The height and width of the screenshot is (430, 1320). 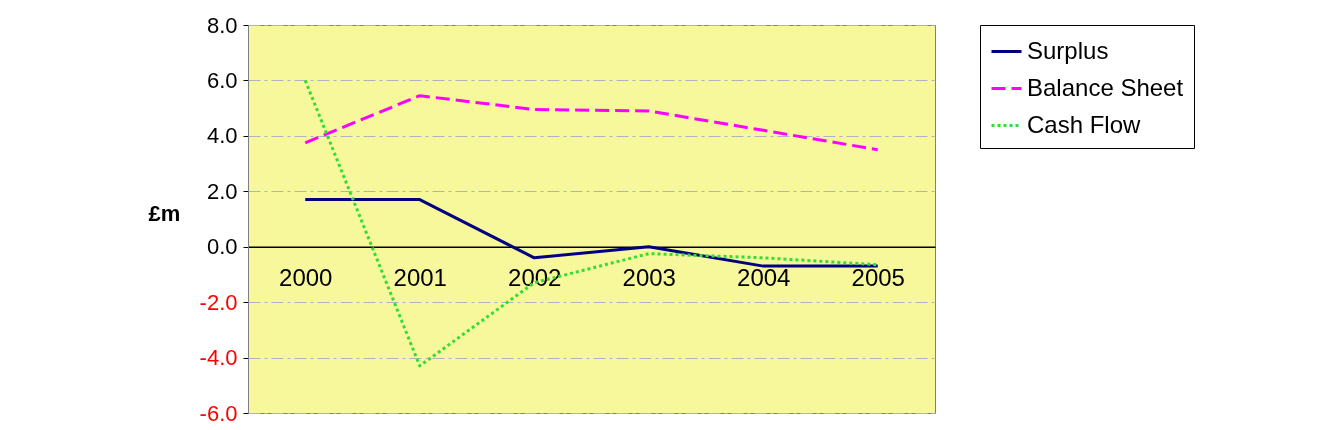 What do you see at coordinates (218, 358) in the screenshot?
I see `y-tick-label: -4.0` at bounding box center [218, 358].